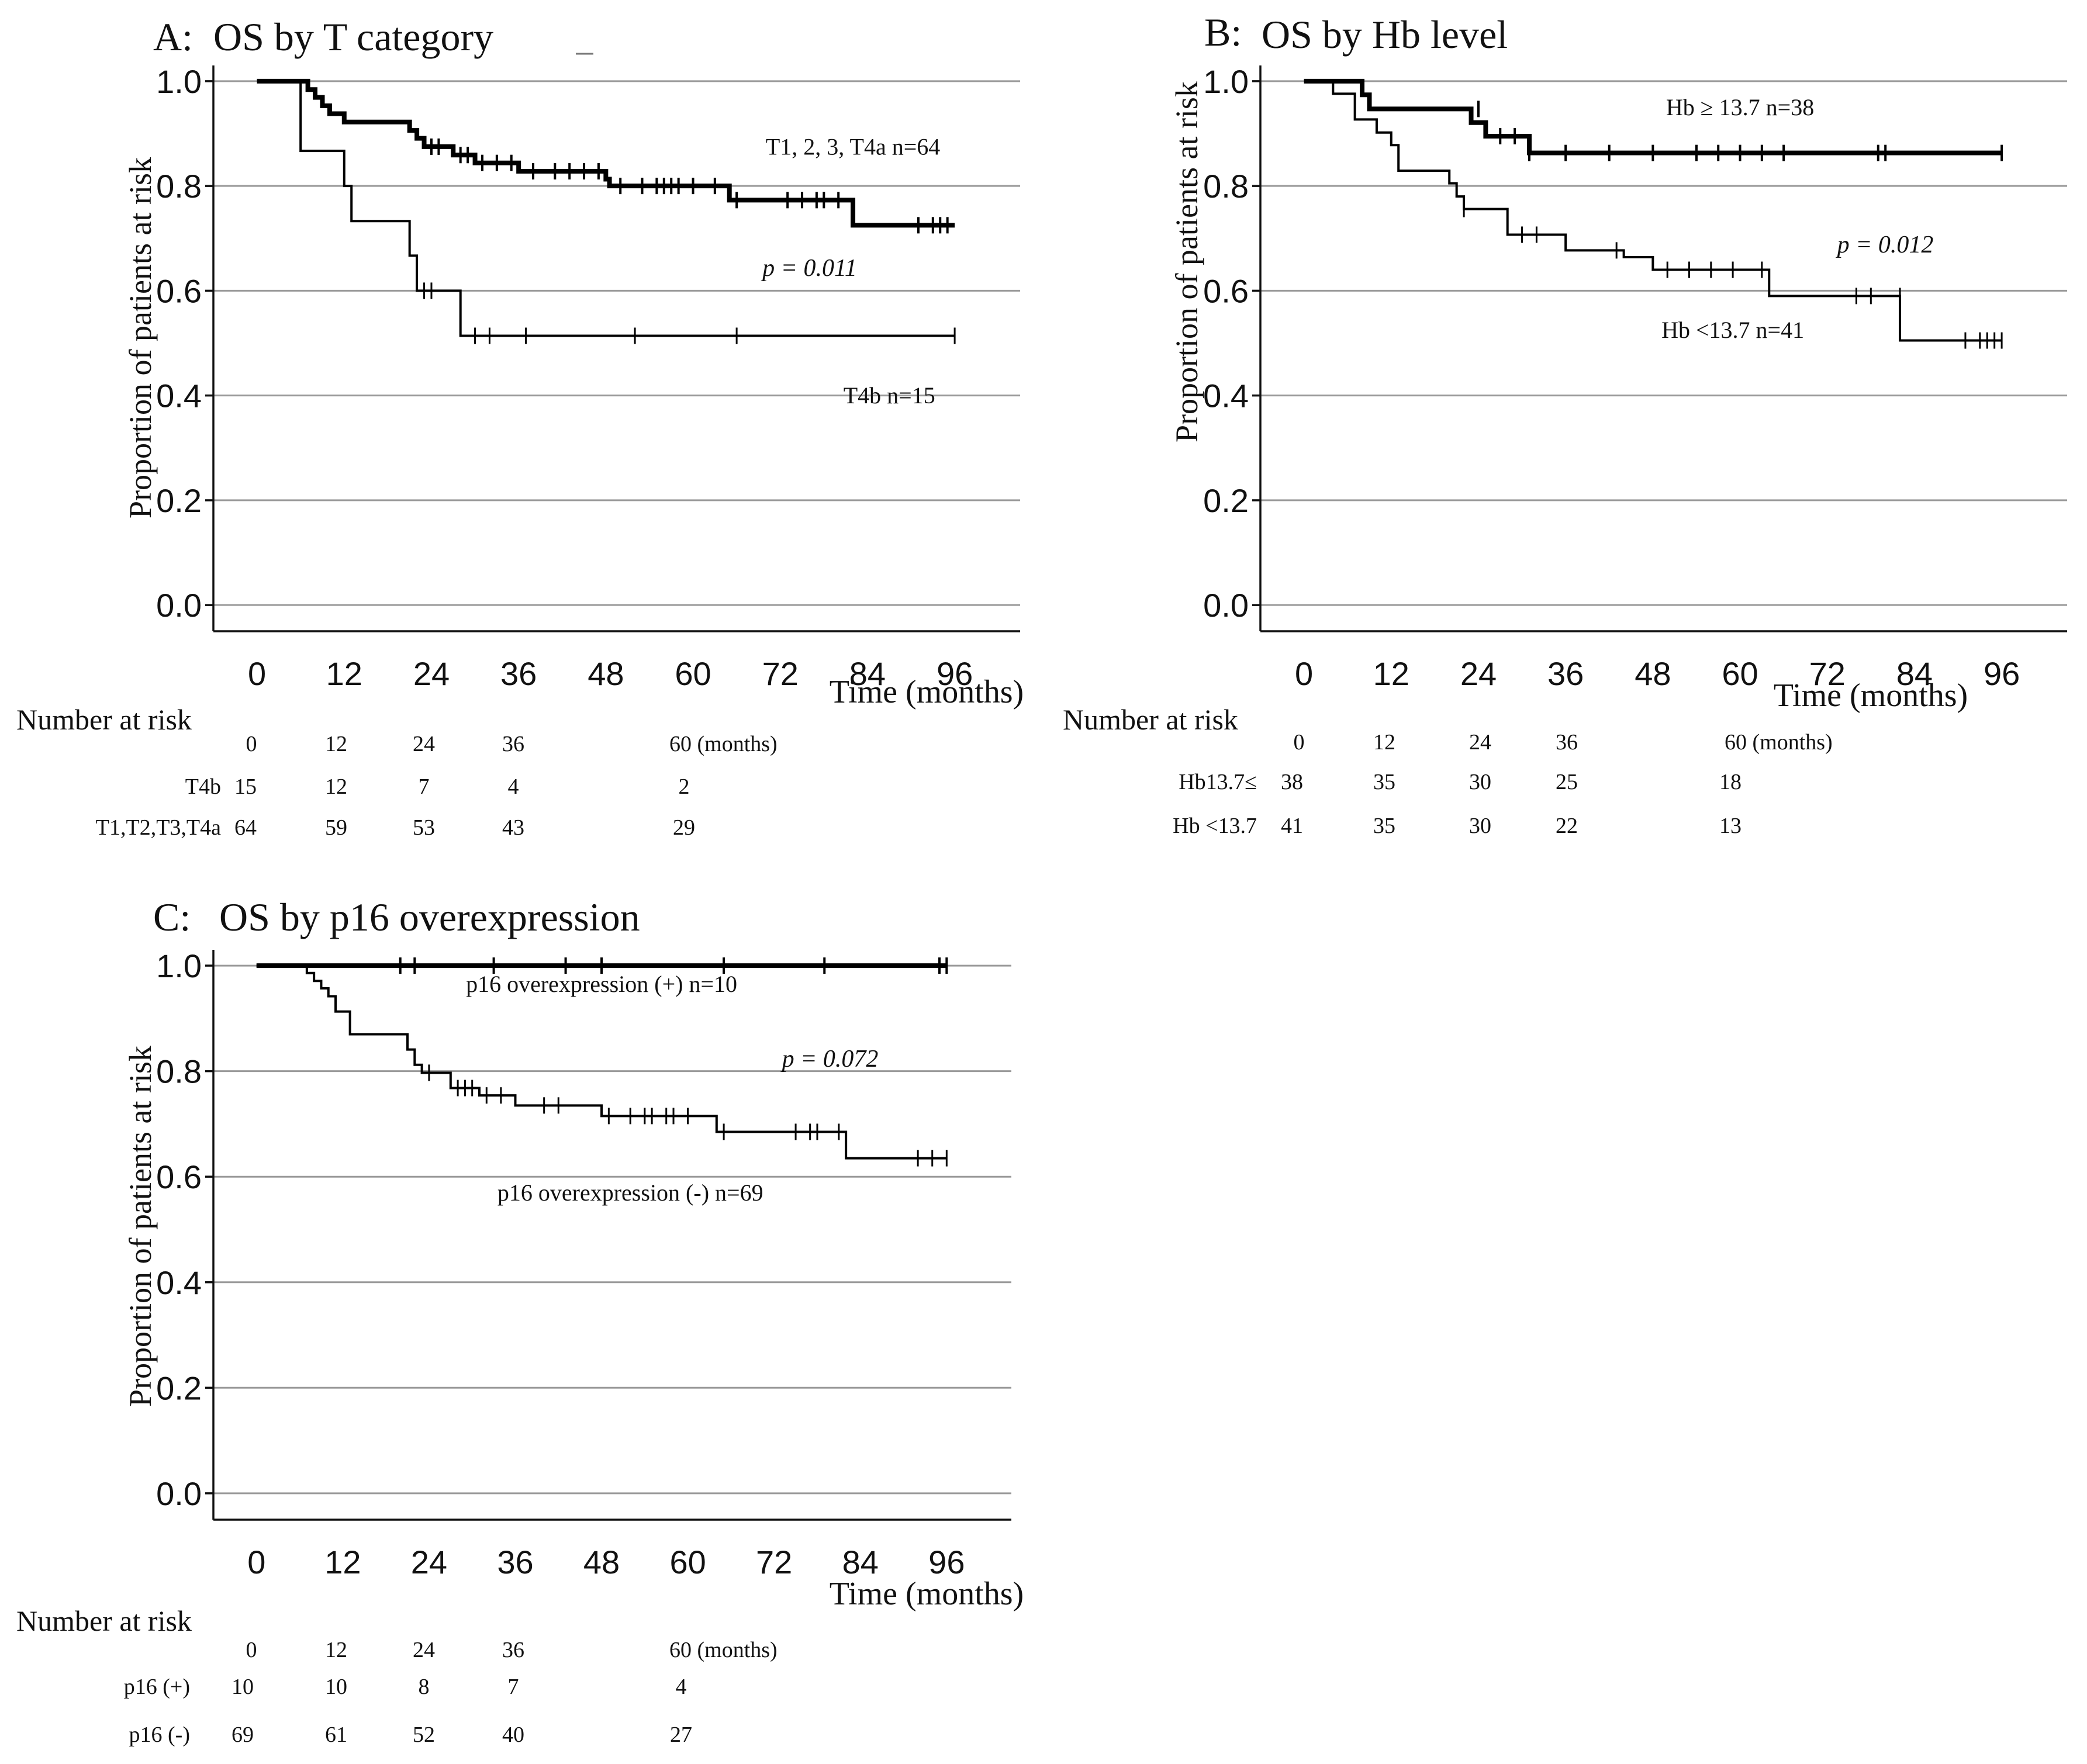  I want to click on risk-table-value: 2, so click(685, 786).